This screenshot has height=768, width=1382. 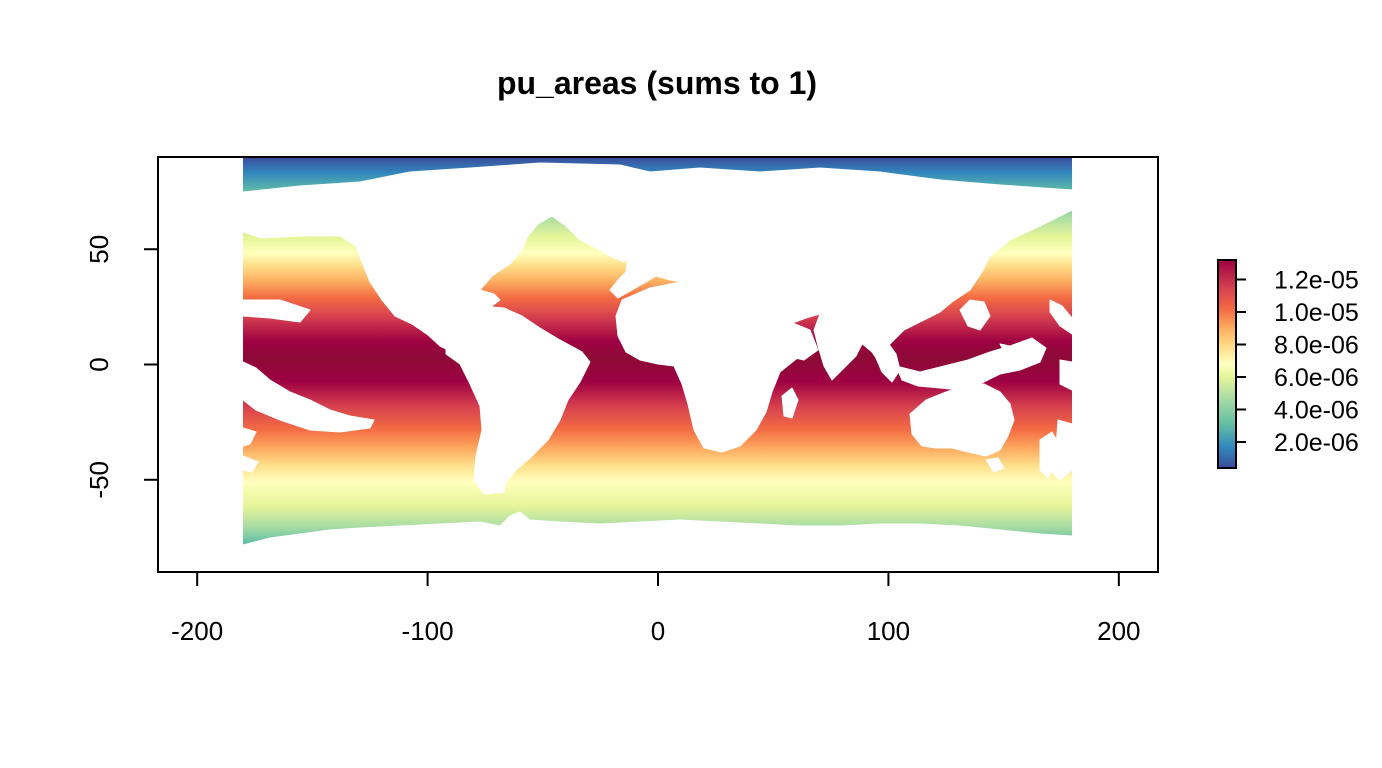 I want to click on land-india, so click(x=840, y=347).